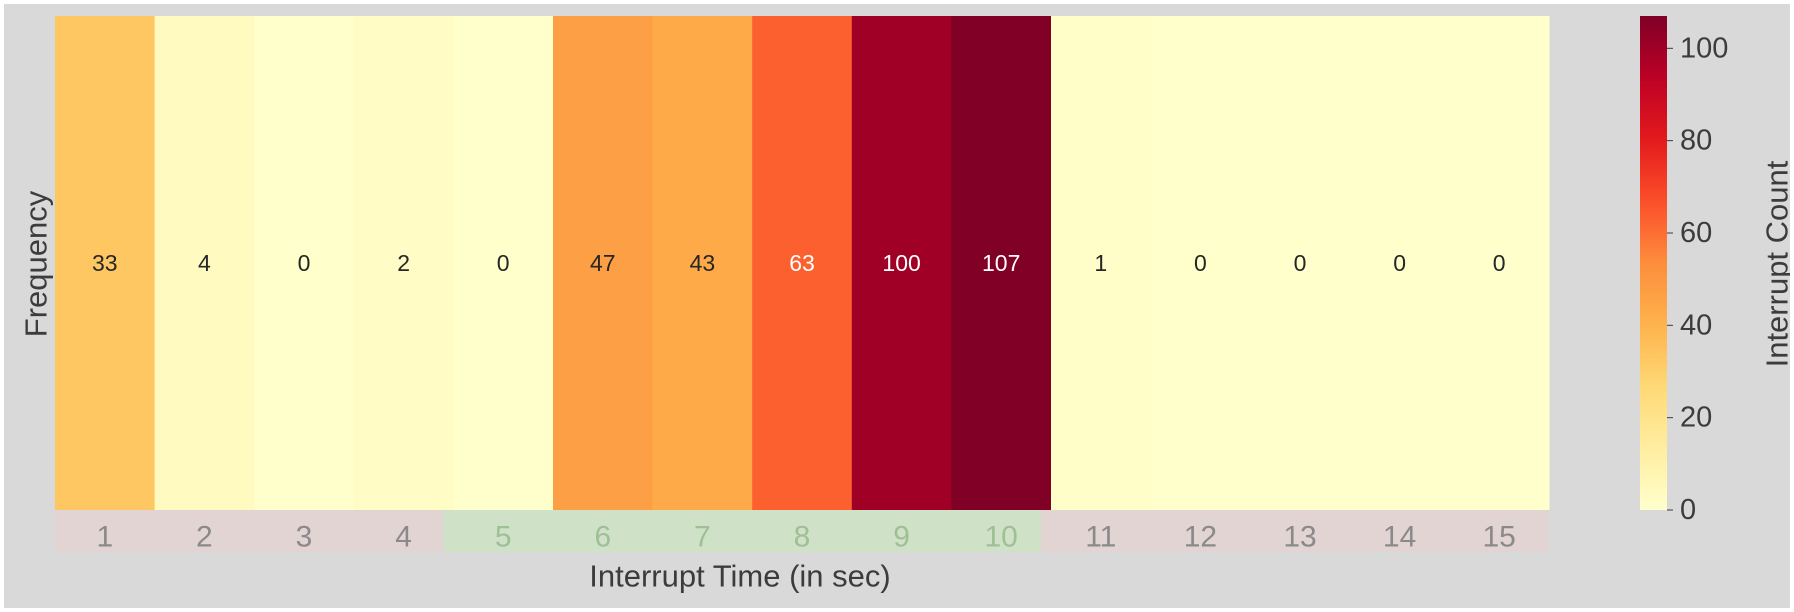 The image size is (1794, 612). I want to click on x-tick-band, so click(802, 531).